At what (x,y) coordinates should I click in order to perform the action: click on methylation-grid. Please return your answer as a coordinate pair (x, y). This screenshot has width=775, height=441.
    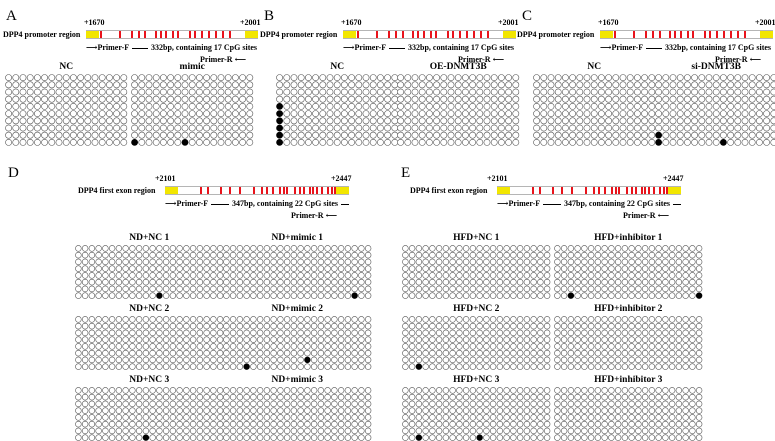
    Looking at the image, I should click on (149, 343).